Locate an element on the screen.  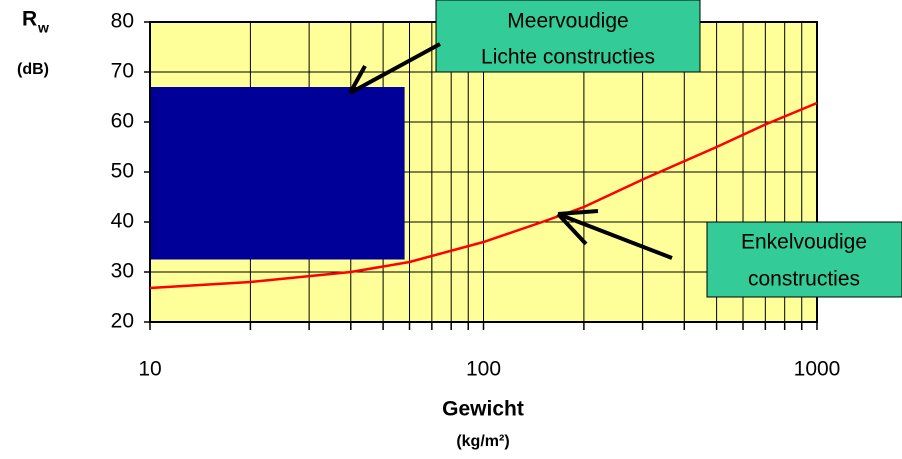
y-tick-label: 50 is located at coordinates (122, 171).